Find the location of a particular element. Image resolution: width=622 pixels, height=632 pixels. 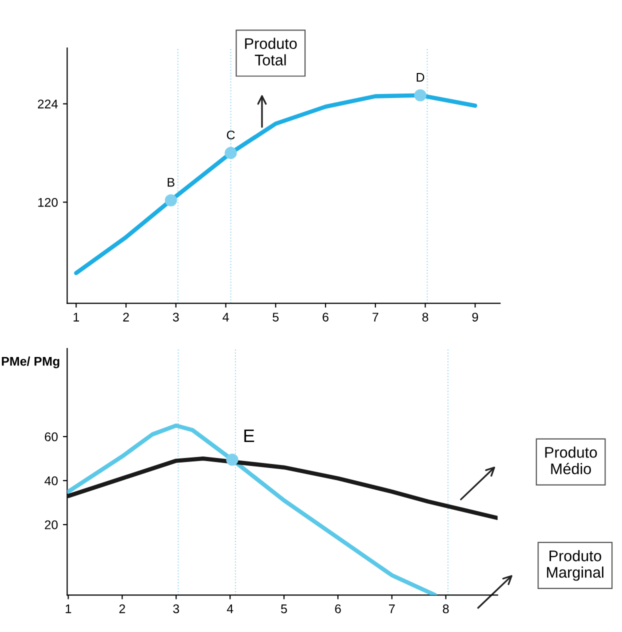

text: Produto Marginal is located at coordinates (575, 565).